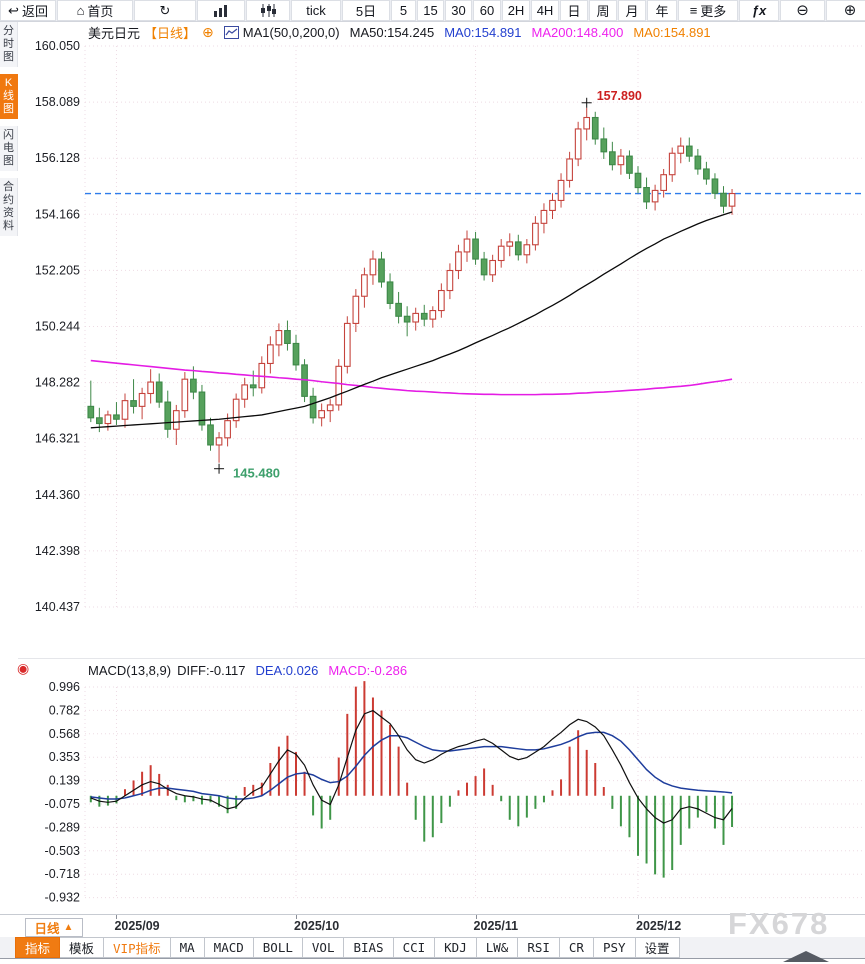 The image size is (865, 964). I want to click on interval-month: 月, so click(632, 10).